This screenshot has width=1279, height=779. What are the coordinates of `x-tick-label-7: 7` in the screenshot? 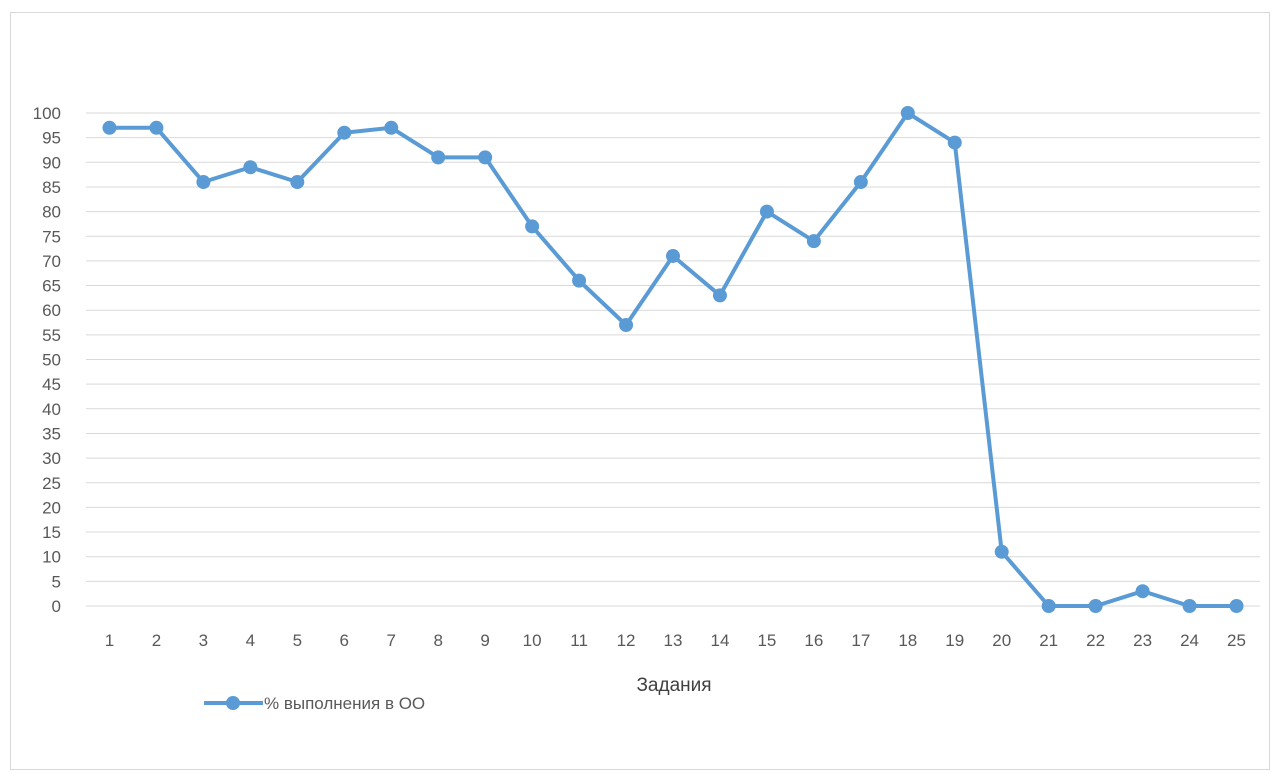 It's located at (391, 640).